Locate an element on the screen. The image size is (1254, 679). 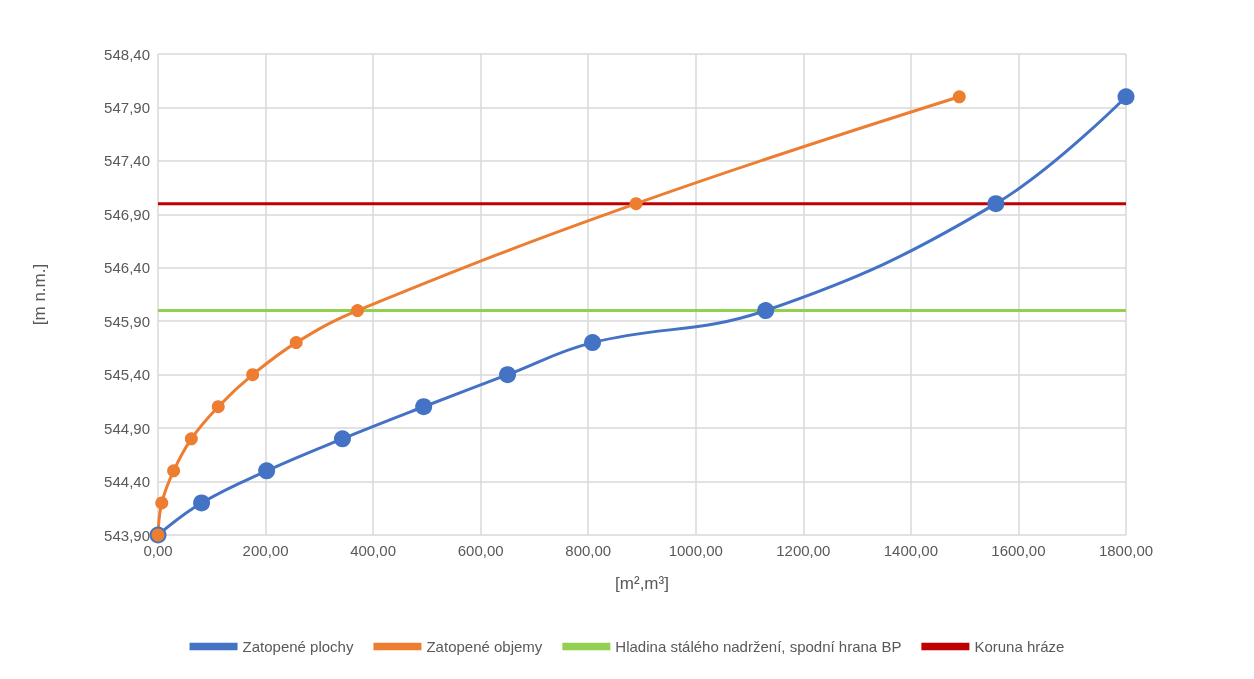
y-tick-label: 548,40 is located at coordinates (127, 54).